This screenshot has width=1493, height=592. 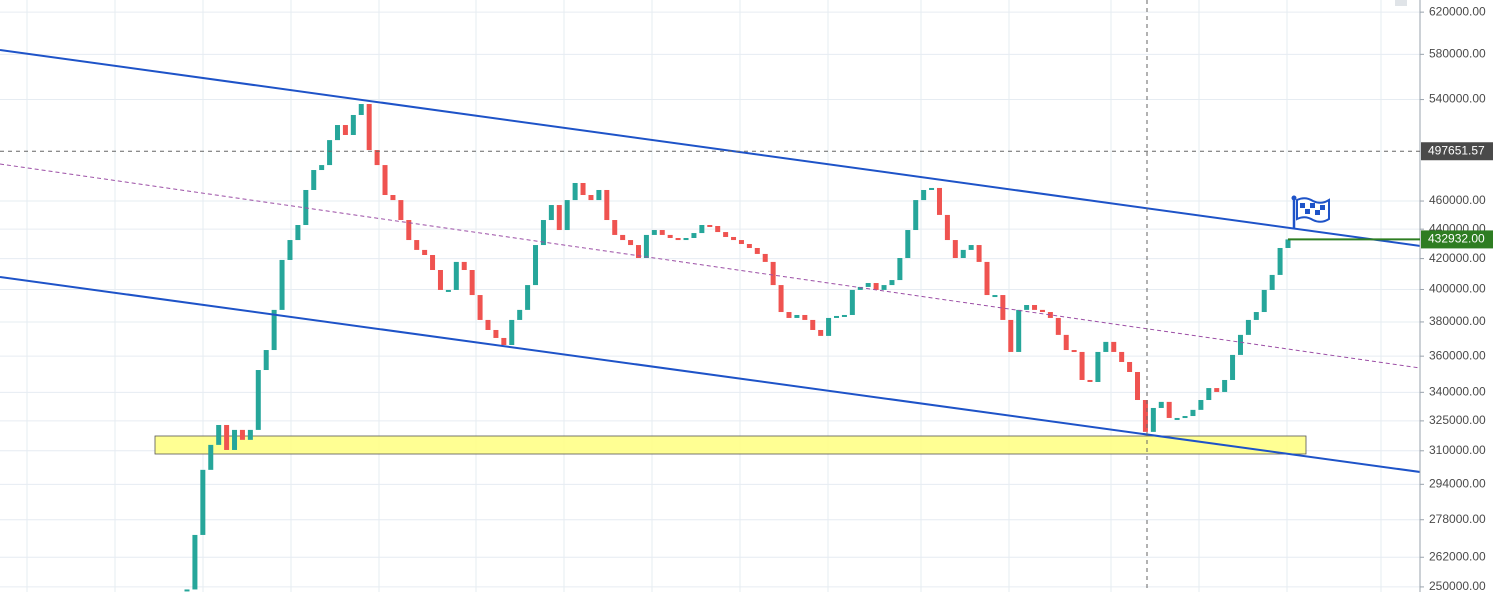 What do you see at coordinates (1456, 239) in the screenshot?
I see `last-price-label: 432932.00` at bounding box center [1456, 239].